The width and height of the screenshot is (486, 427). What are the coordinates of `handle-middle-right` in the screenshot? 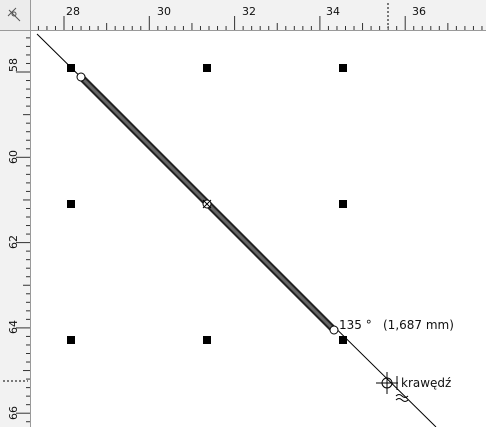 It's located at (343, 204).